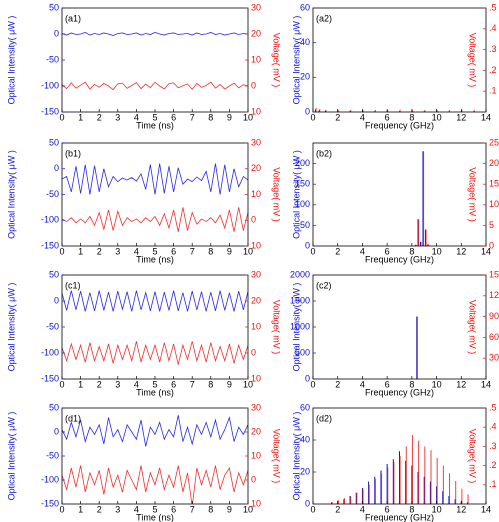 The image size is (499, 522). What do you see at coordinates (324, 18) in the screenshot?
I see `panel-label: (a2)` at bounding box center [324, 18].